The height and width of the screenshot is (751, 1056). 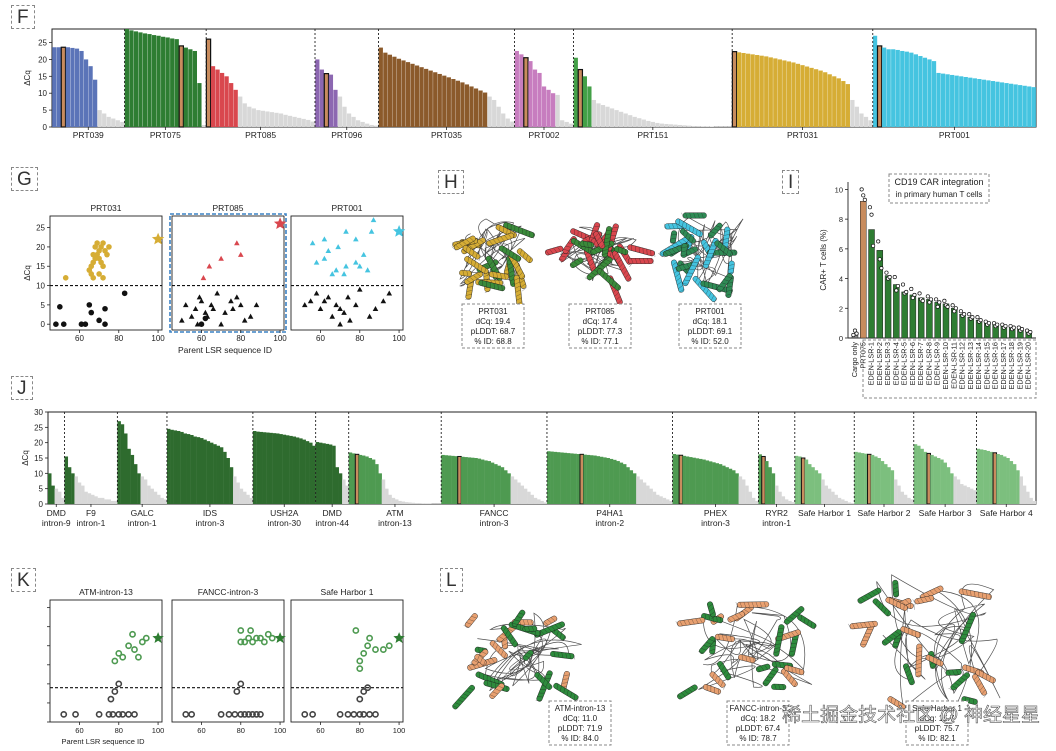 I want to click on panel-H-info-line: dCq: 19.4, so click(x=493, y=321).